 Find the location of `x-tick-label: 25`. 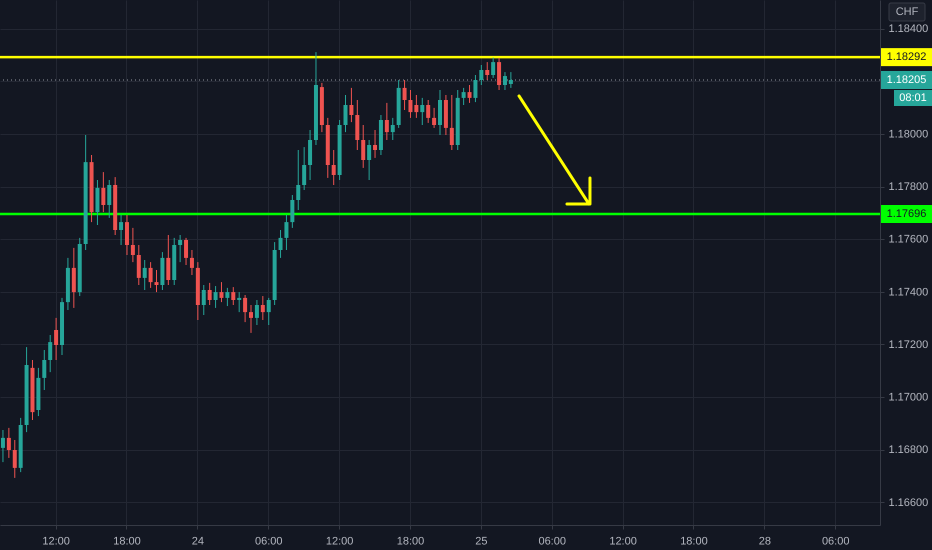

x-tick-label: 25 is located at coordinates (481, 542).